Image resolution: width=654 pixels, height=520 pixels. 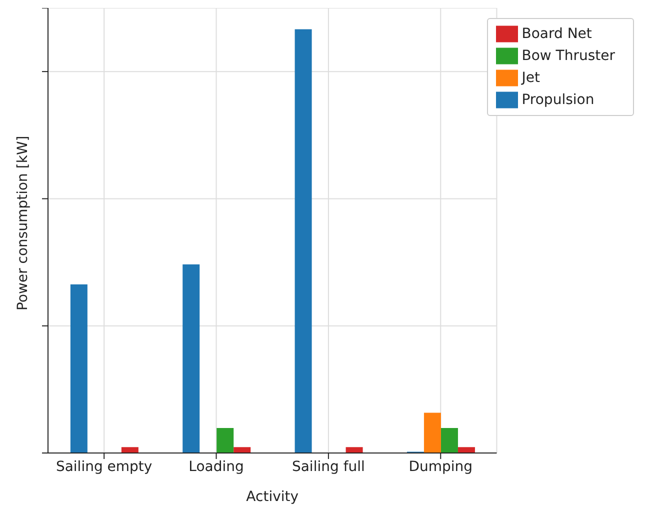 I want to click on x-tick-label: Sailing full, so click(x=328, y=466).